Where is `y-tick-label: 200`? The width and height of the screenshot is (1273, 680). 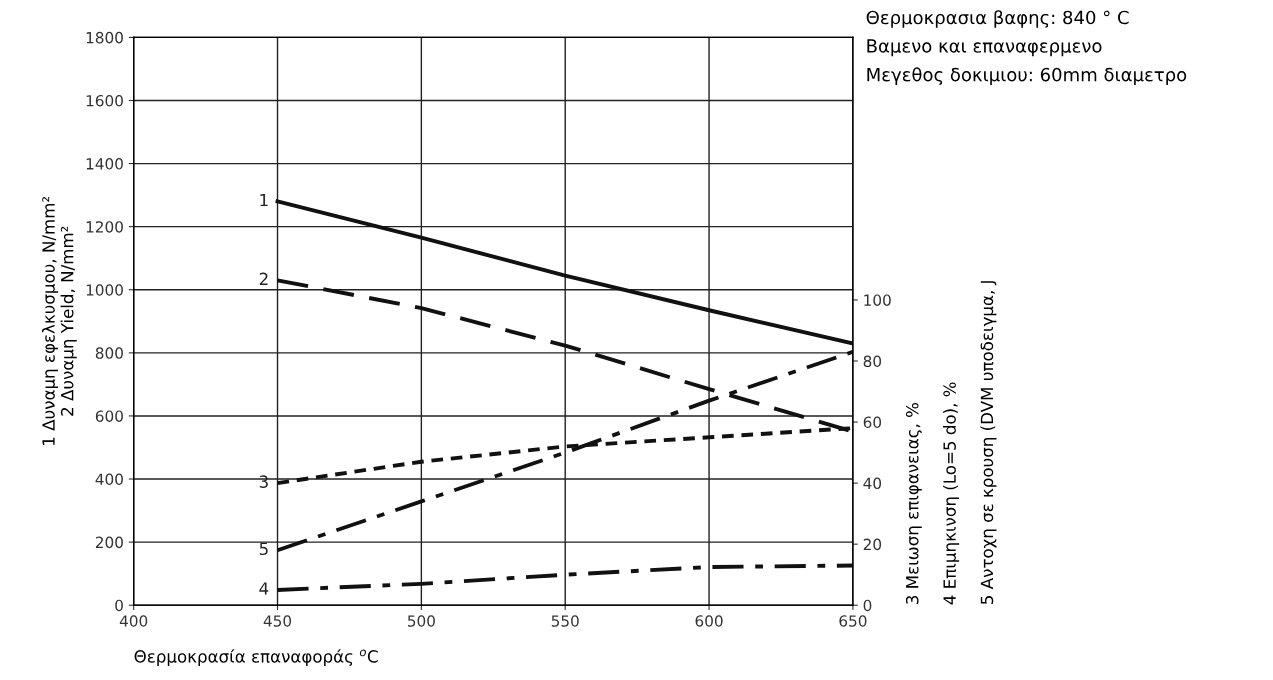 y-tick-label: 200 is located at coordinates (109, 542).